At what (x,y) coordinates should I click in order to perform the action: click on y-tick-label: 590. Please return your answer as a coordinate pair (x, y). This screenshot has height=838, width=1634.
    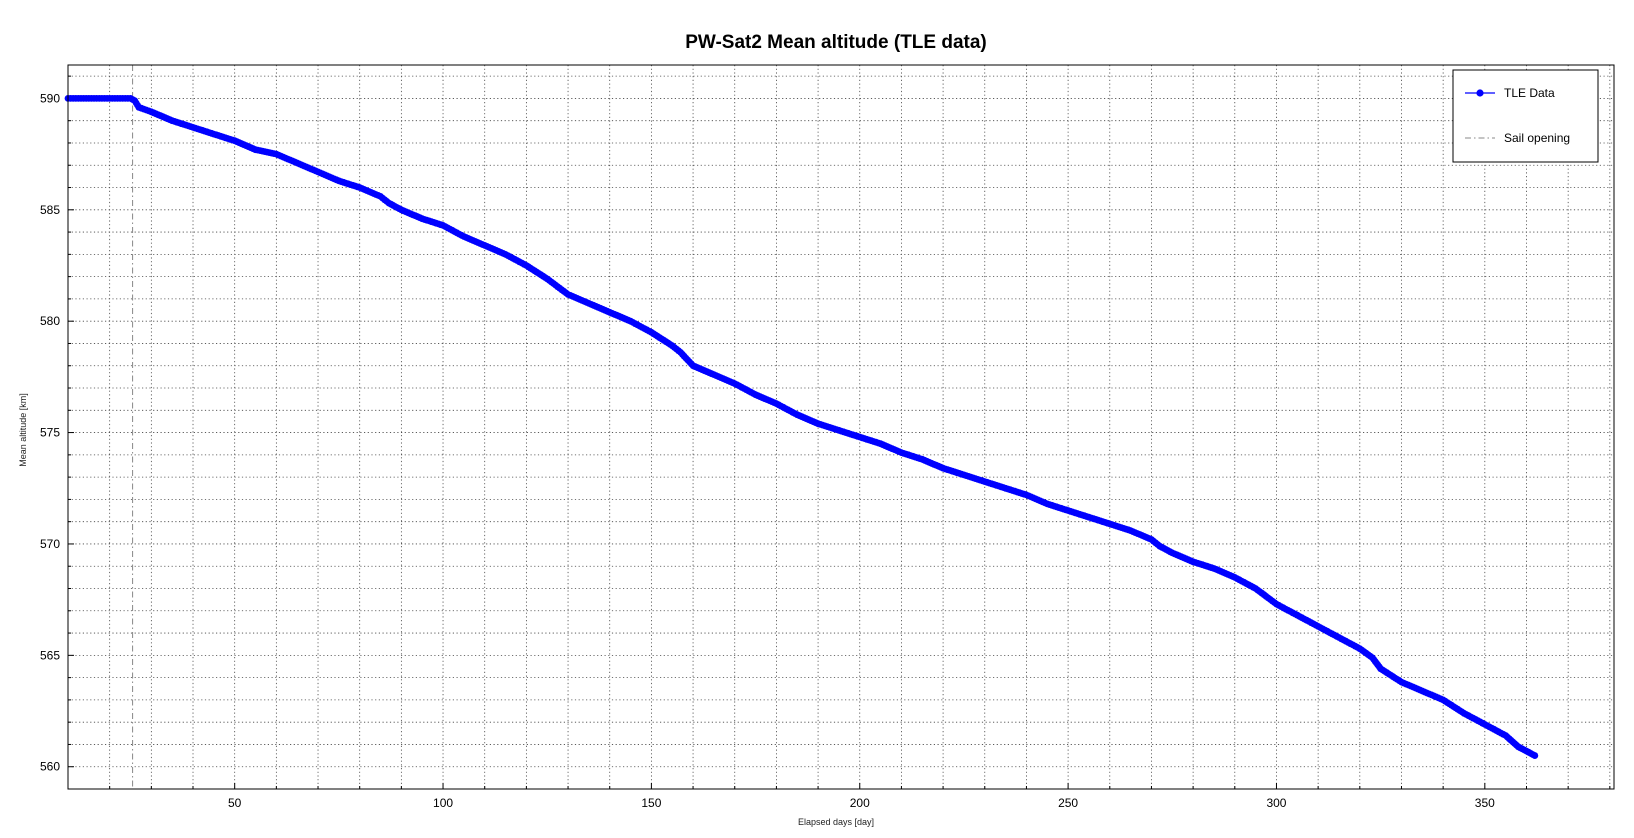
    Looking at the image, I should click on (50, 98).